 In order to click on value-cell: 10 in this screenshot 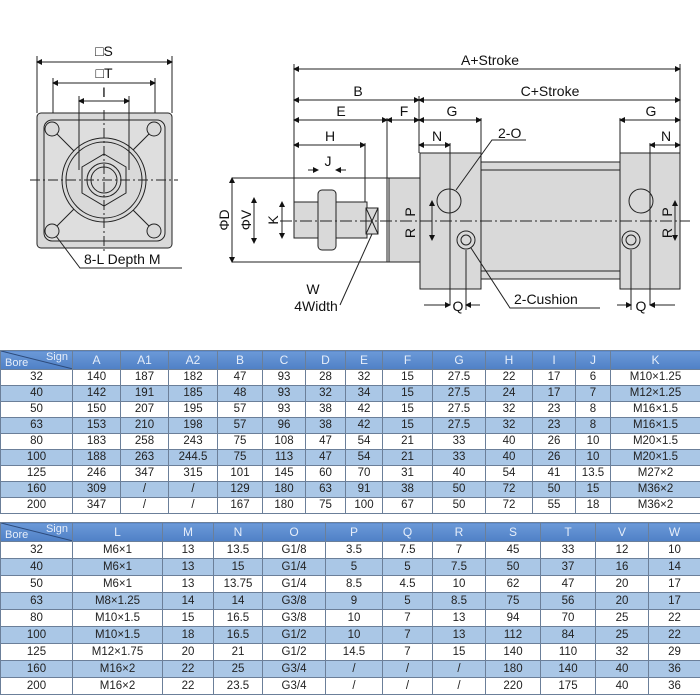, I will do `click(354, 635)`.